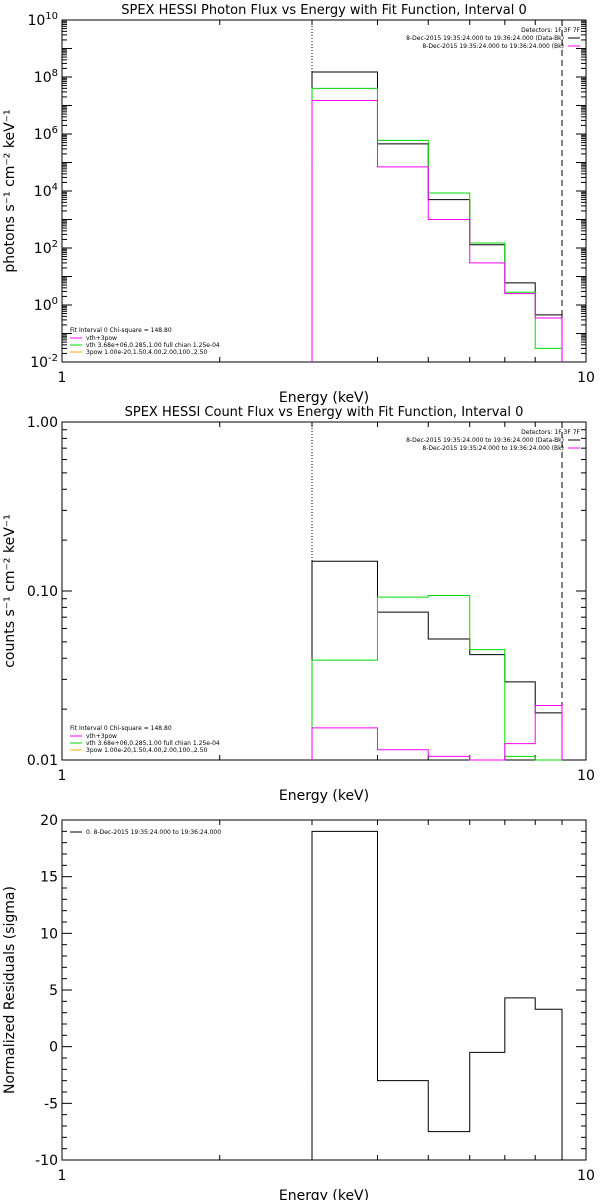  What do you see at coordinates (49, 821) in the screenshot?
I see `y-tick-label: 20` at bounding box center [49, 821].